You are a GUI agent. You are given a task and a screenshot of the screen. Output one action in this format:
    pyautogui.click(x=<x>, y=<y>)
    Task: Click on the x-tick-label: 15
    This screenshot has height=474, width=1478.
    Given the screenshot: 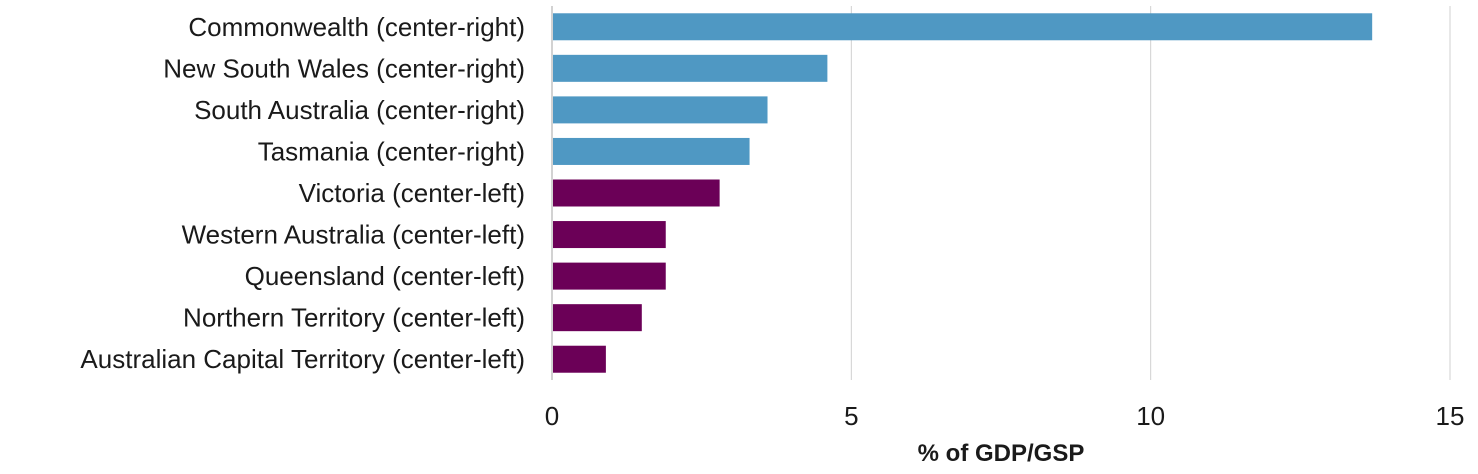 What is the action you would take?
    pyautogui.click(x=1450, y=416)
    